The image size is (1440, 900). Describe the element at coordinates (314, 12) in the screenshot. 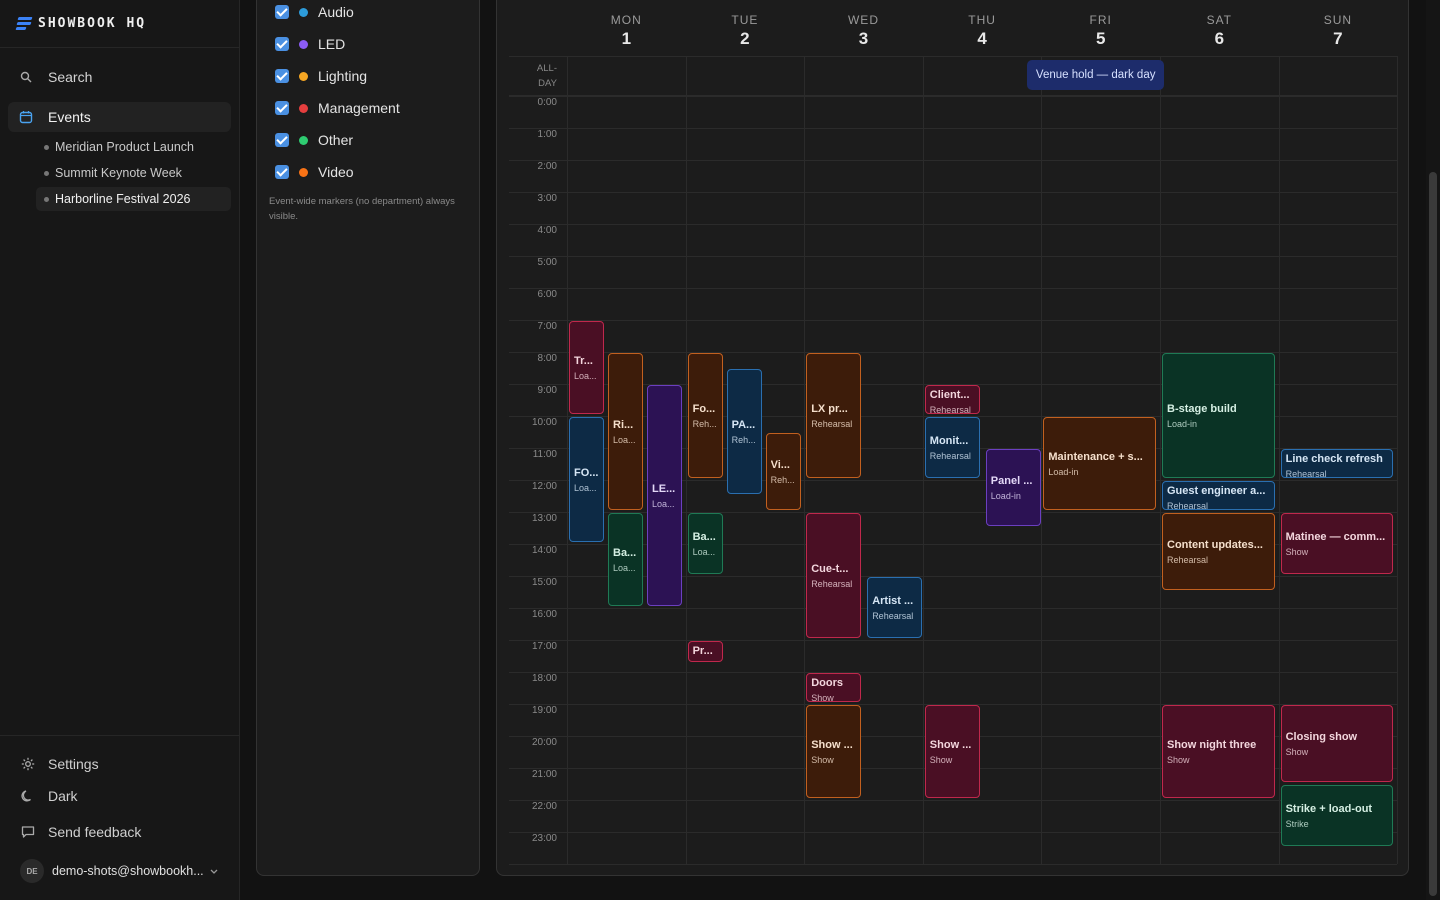

I see `filter-audio: Audio` at that location.